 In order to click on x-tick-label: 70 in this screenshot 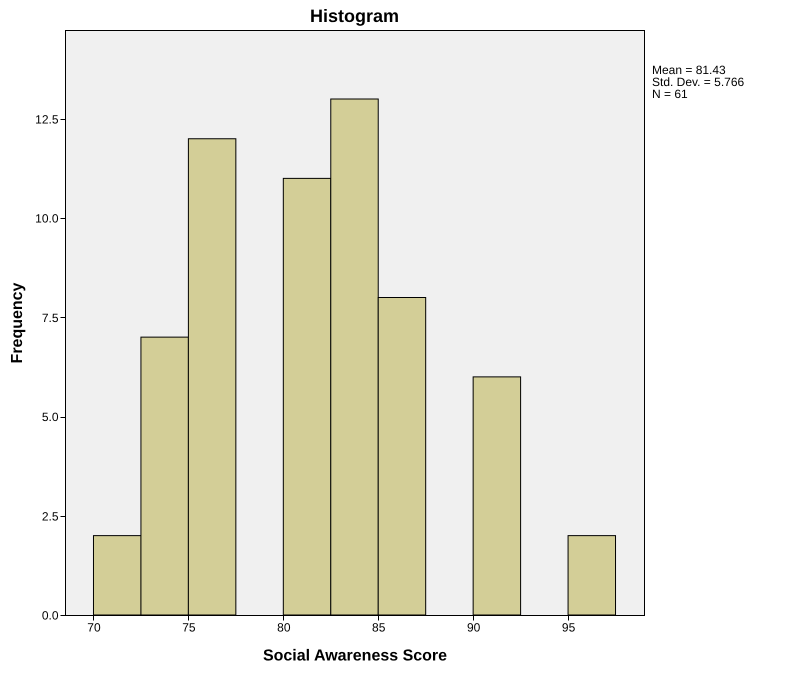, I will do `click(94, 627)`.